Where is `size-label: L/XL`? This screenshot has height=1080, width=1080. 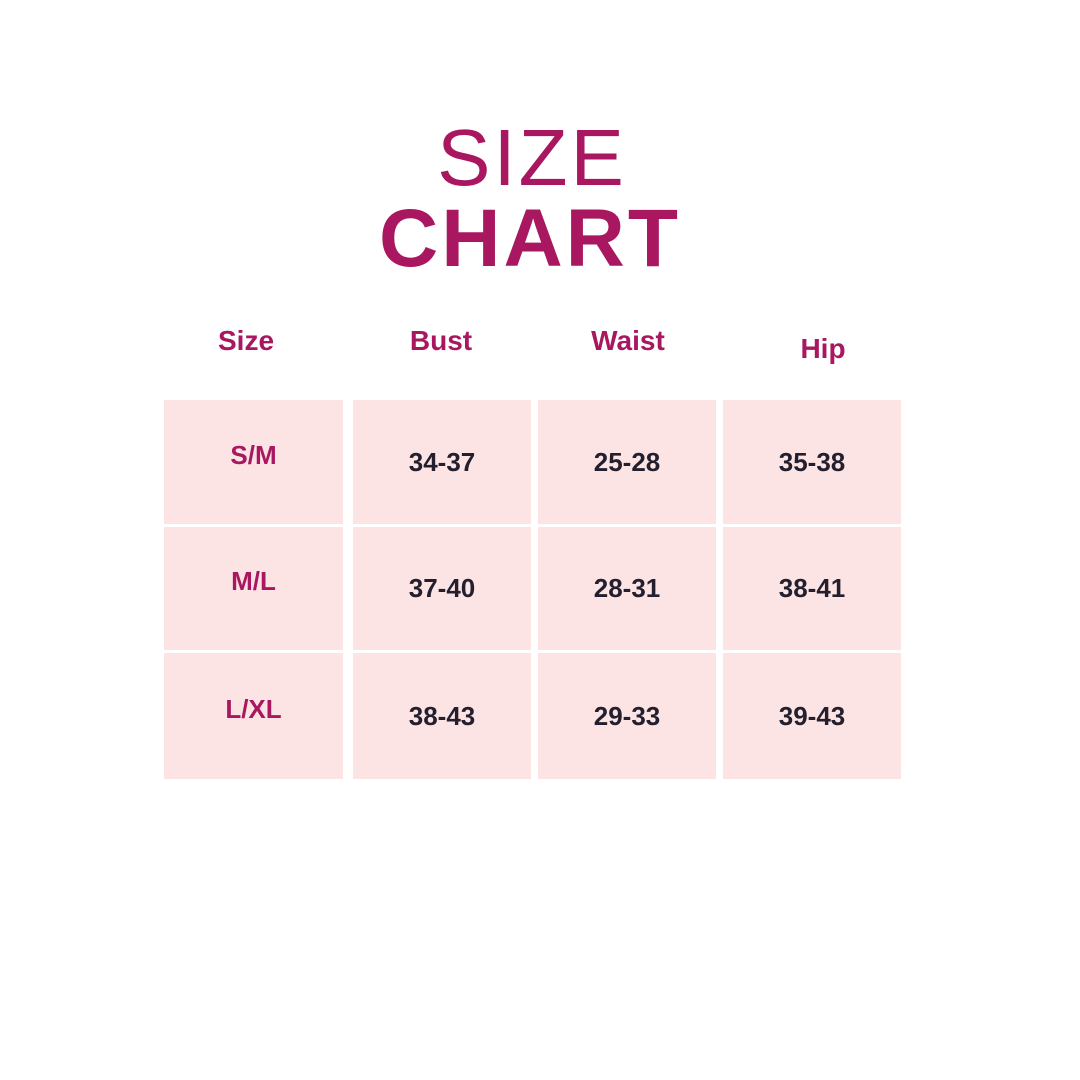
size-label: L/XL is located at coordinates (253, 708).